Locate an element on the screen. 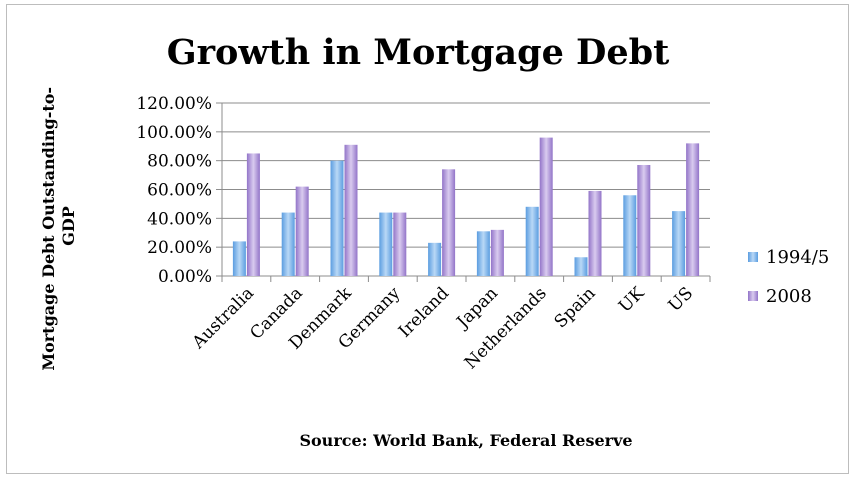 The width and height of the screenshot is (856, 478). y-tick-label: 0.00% is located at coordinates (185, 277).